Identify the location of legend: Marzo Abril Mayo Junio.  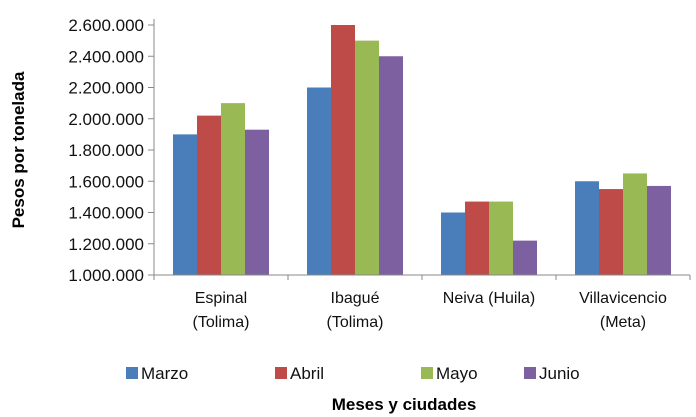
(353, 373).